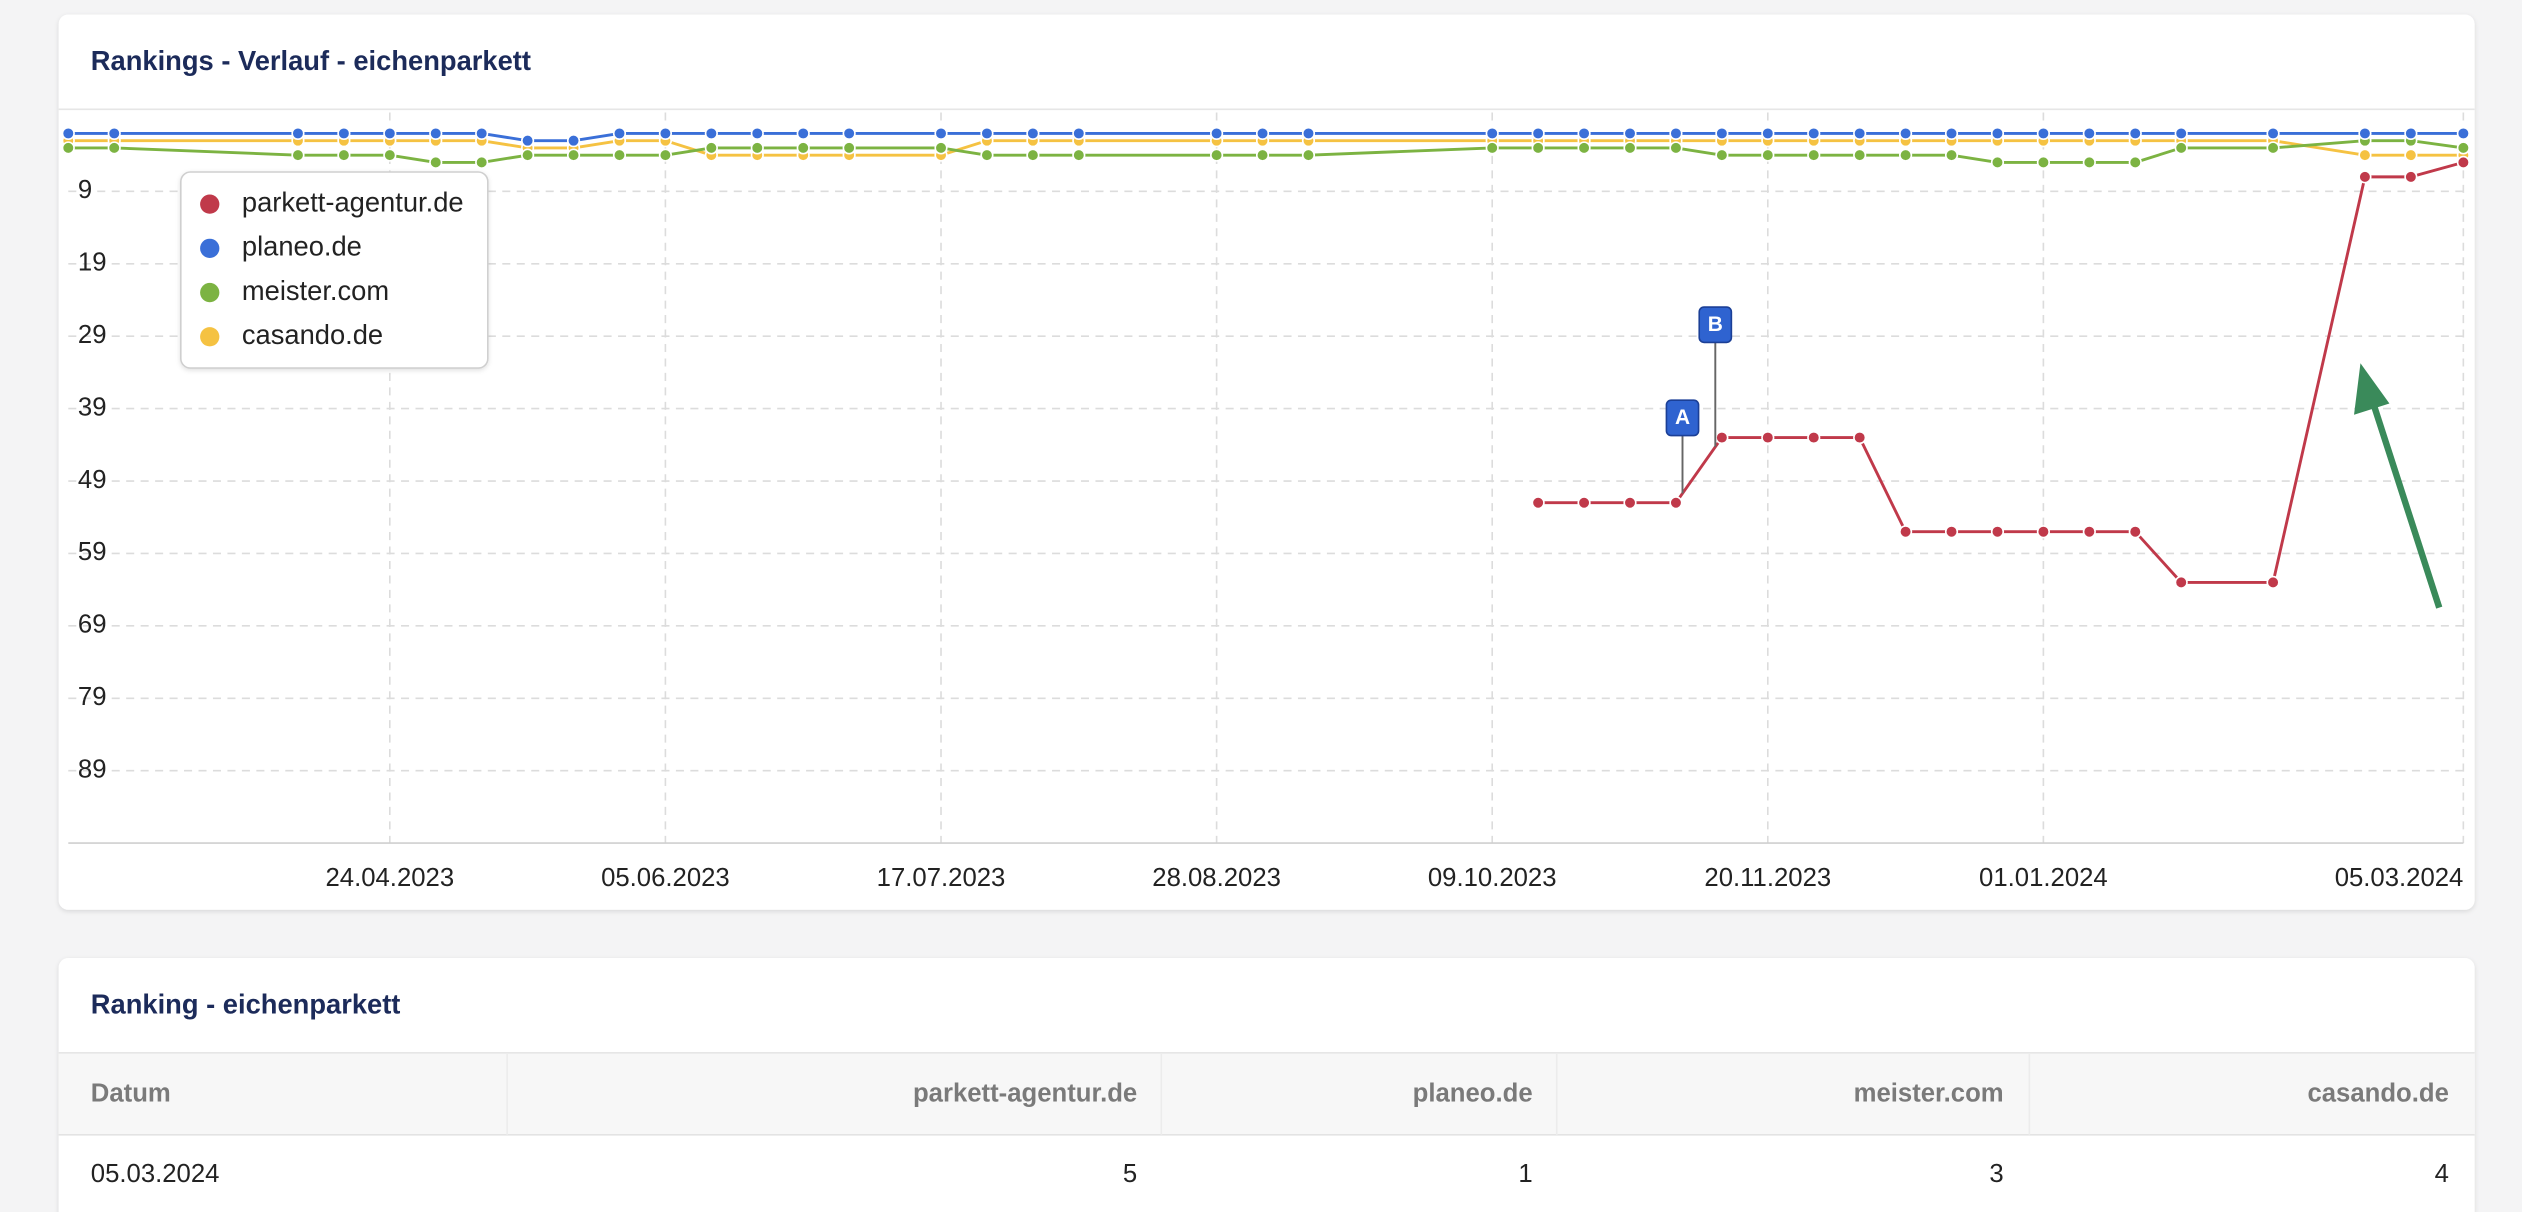 This screenshot has width=2522, height=1212. I want to click on x-tick-label: 24.04.2023, so click(389, 878).